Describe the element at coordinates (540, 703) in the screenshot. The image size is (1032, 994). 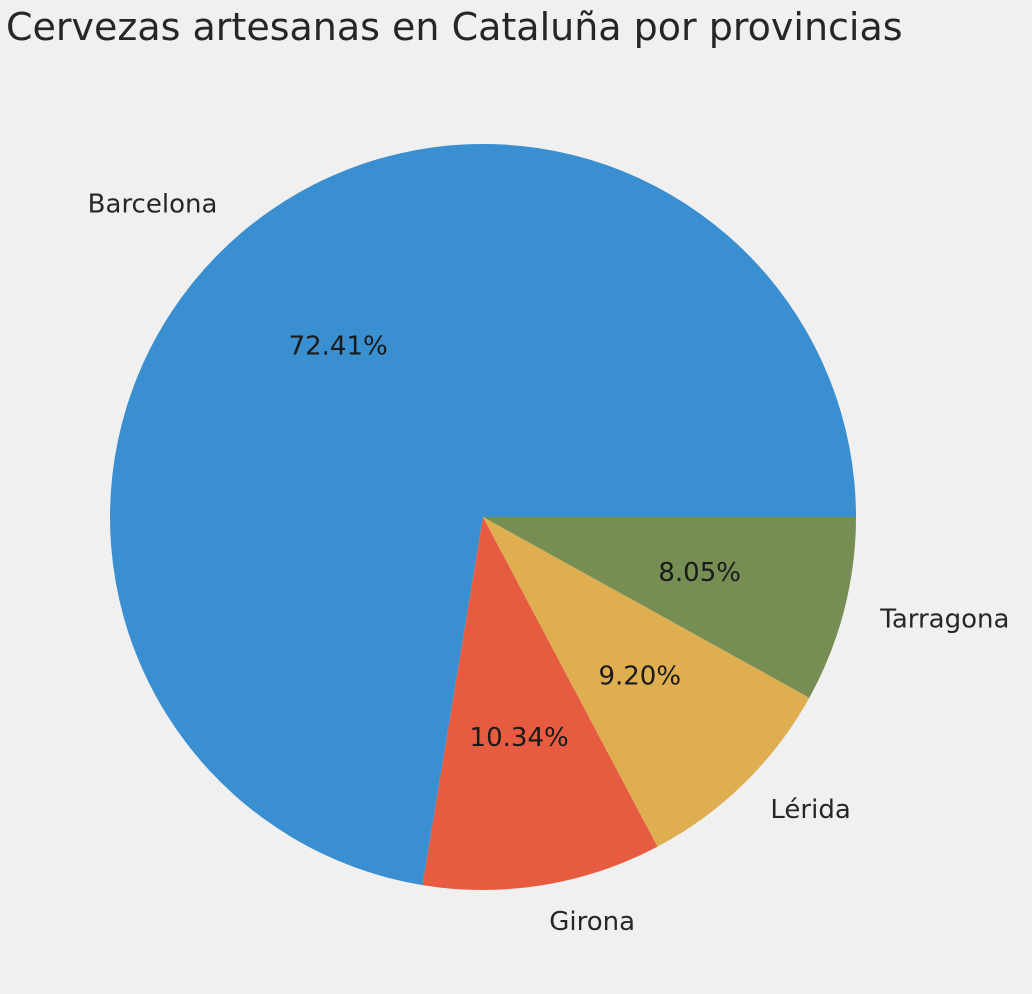
I see `pie-slice-girona` at that location.